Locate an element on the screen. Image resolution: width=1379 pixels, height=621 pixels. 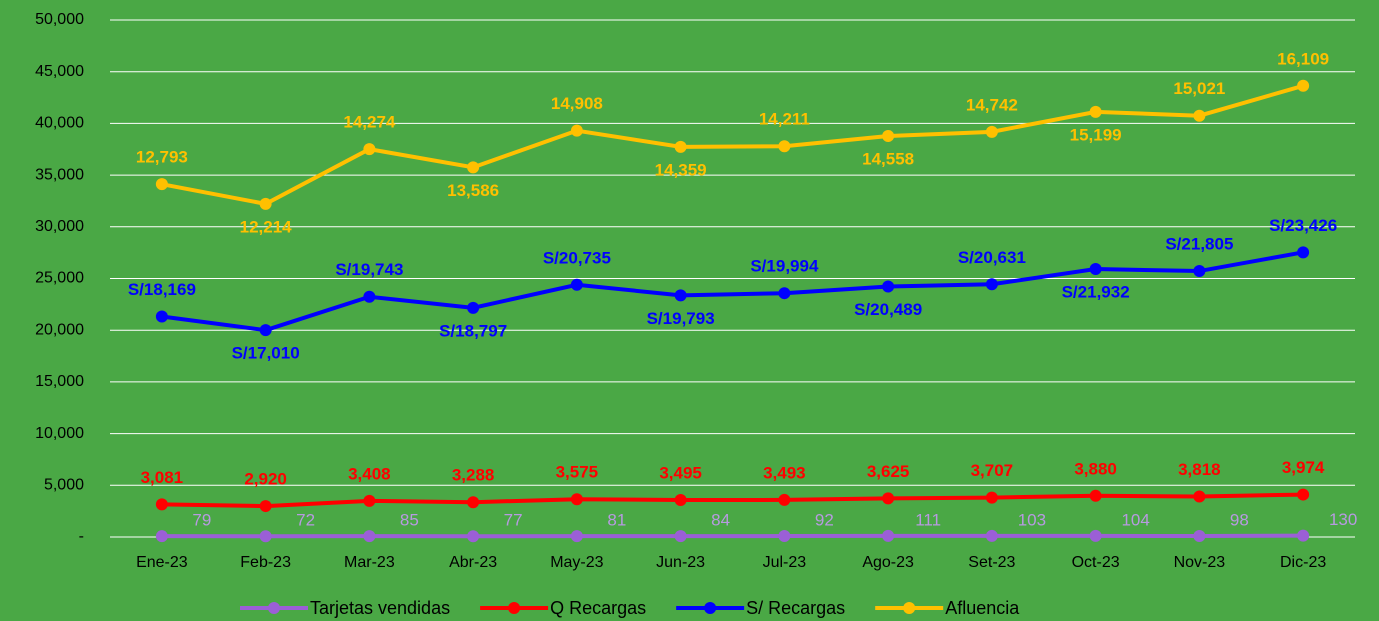
data-label: 79 is located at coordinates (201, 520).